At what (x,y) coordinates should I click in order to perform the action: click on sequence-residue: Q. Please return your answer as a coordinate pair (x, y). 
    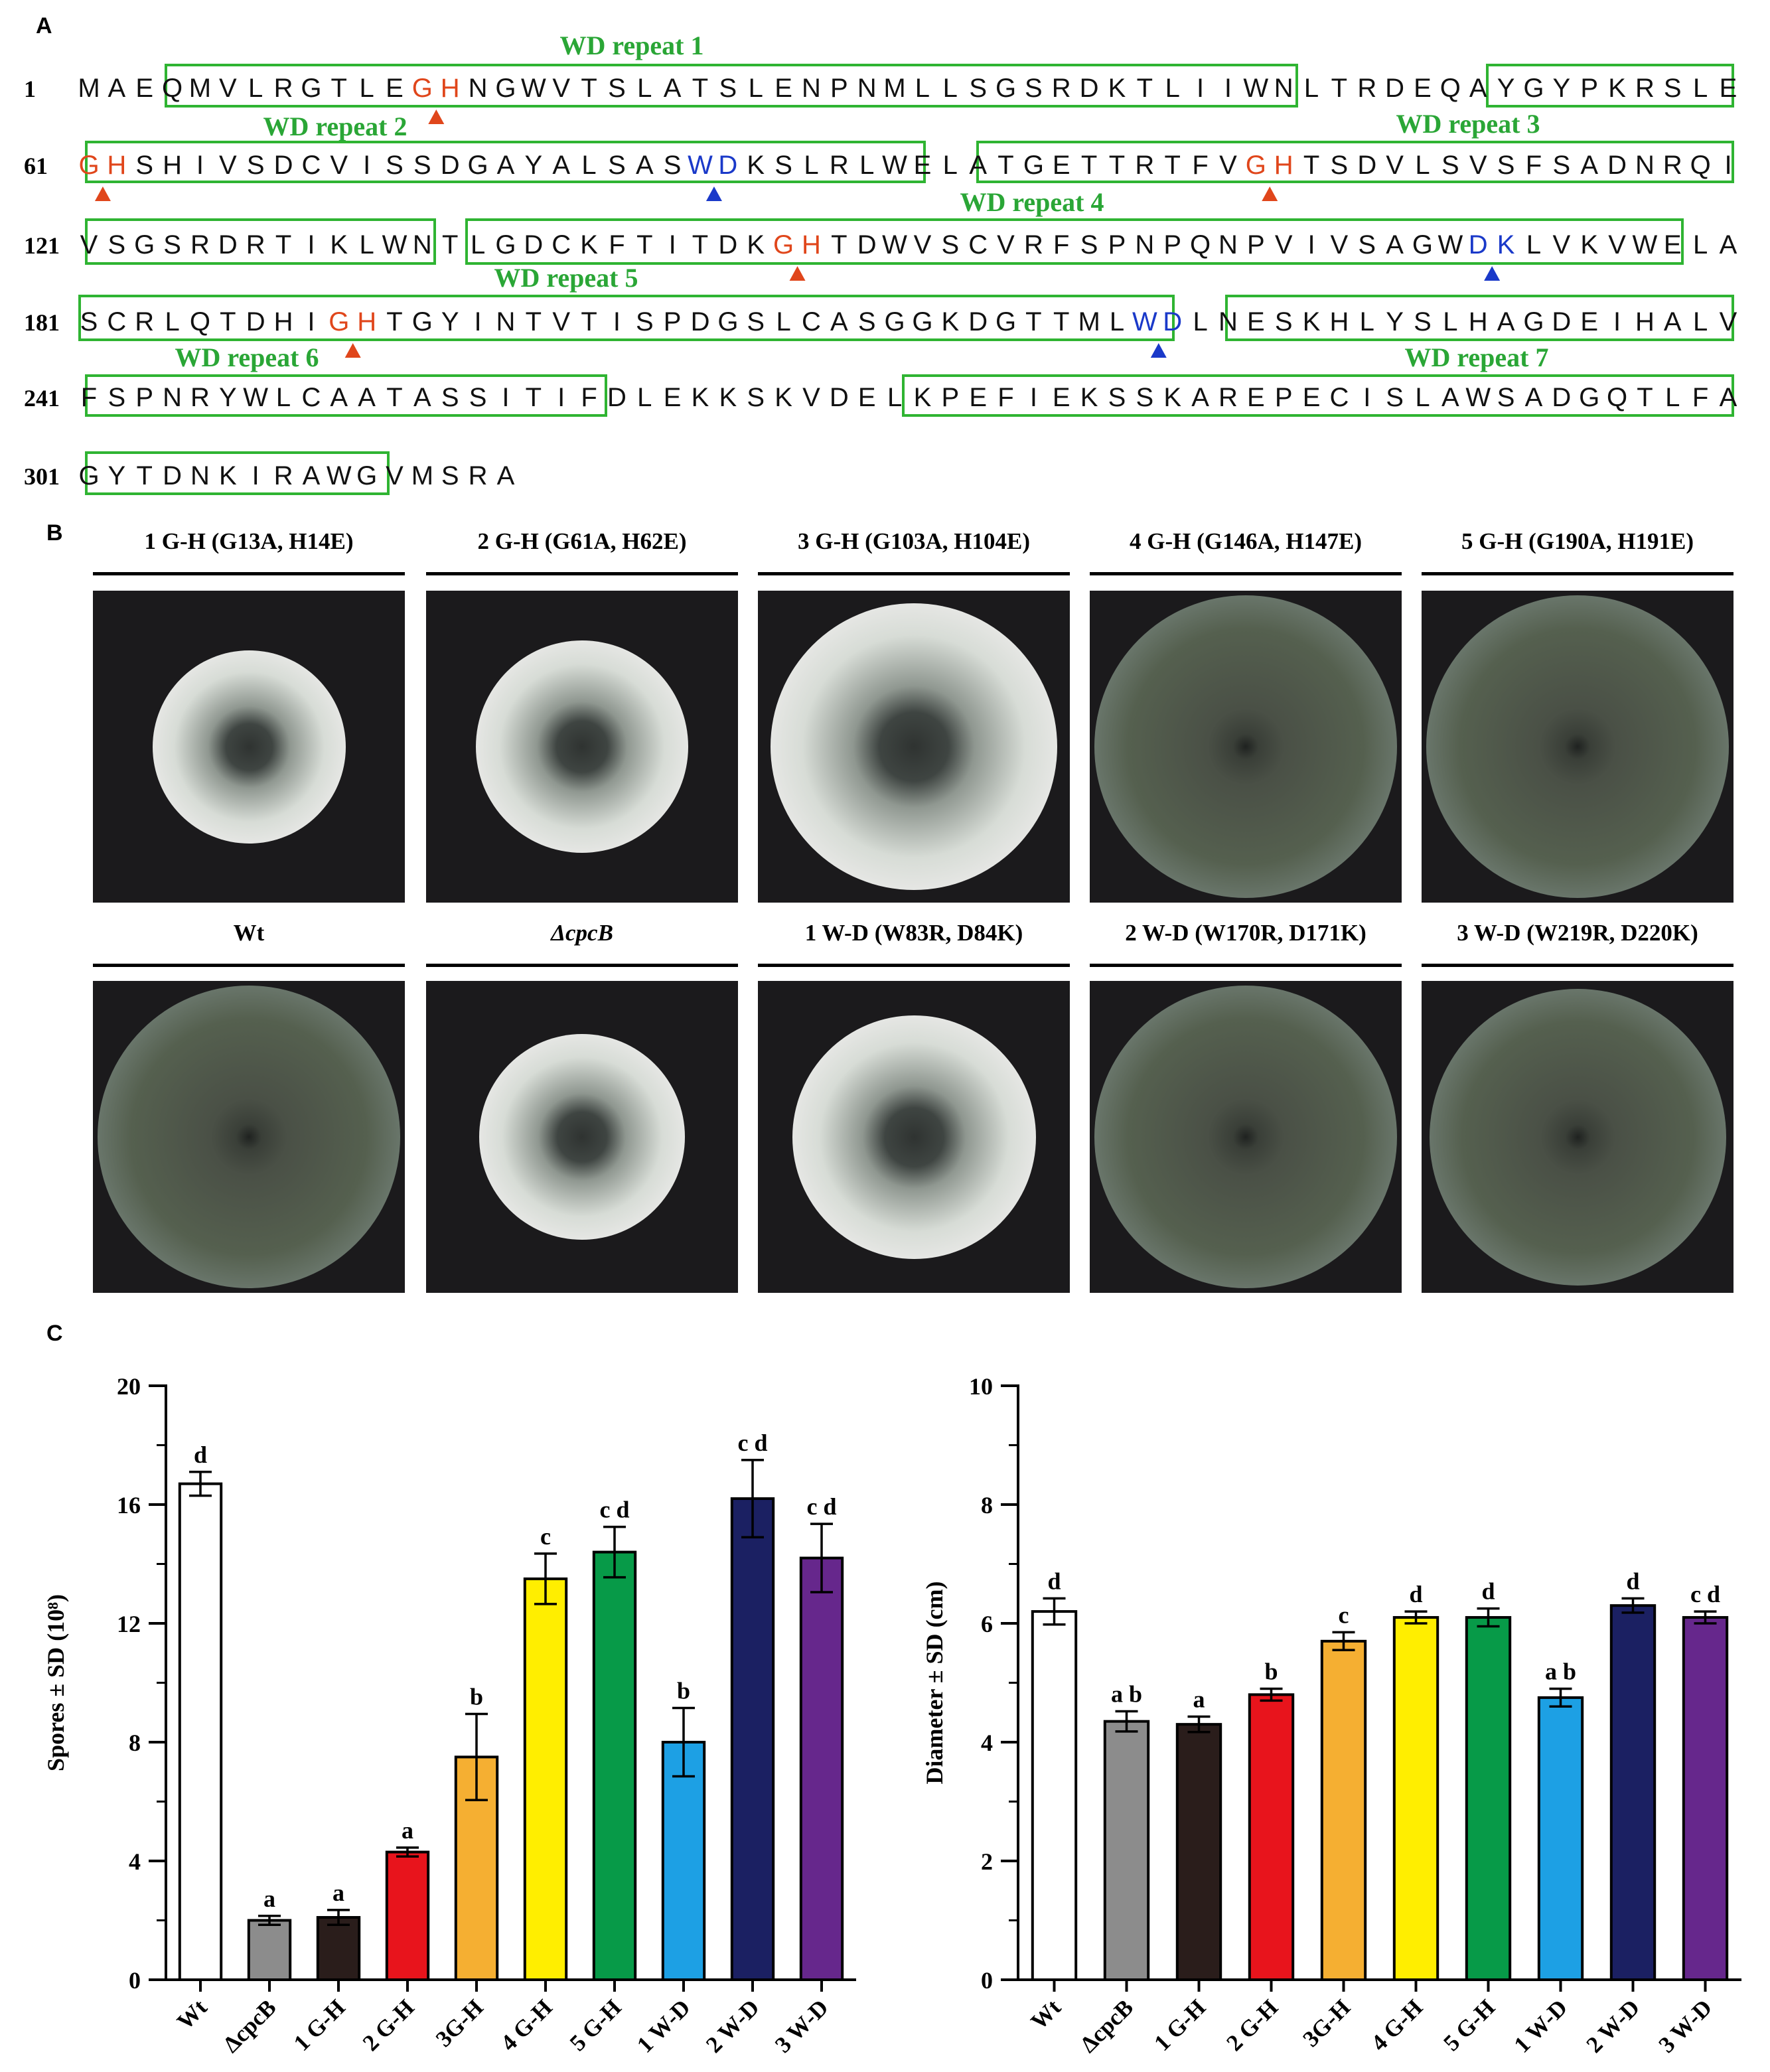
    Looking at the image, I should click on (1450, 88).